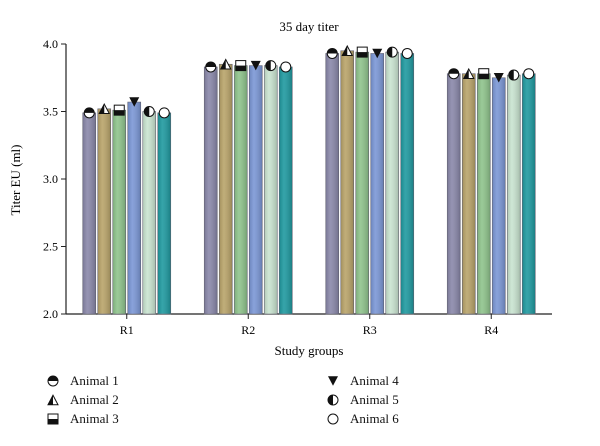 This screenshot has width=600, height=446. I want to click on x-tick-label: R1, so click(127, 330).